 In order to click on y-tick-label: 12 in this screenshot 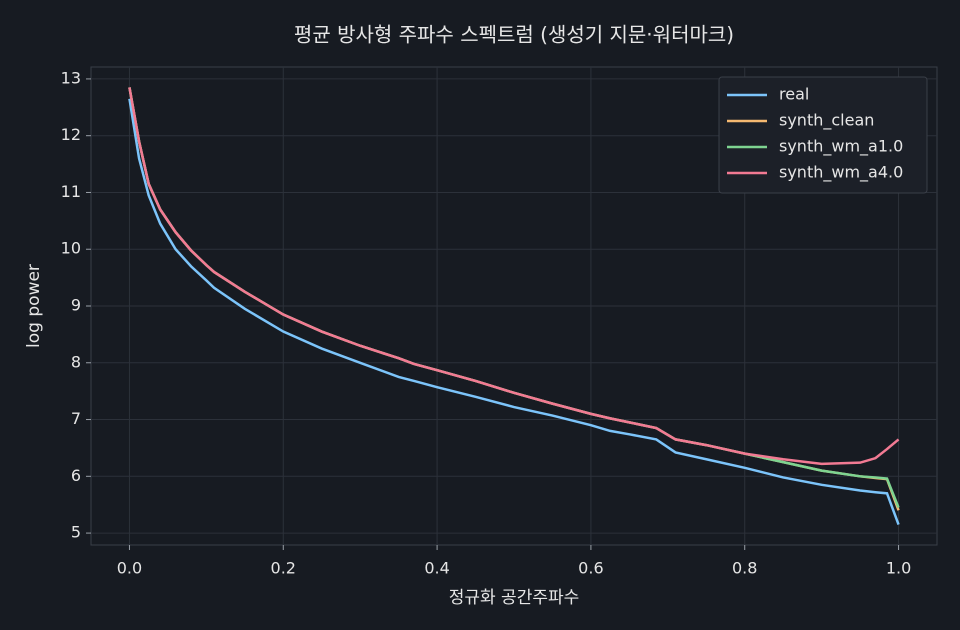, I will do `click(71, 134)`.